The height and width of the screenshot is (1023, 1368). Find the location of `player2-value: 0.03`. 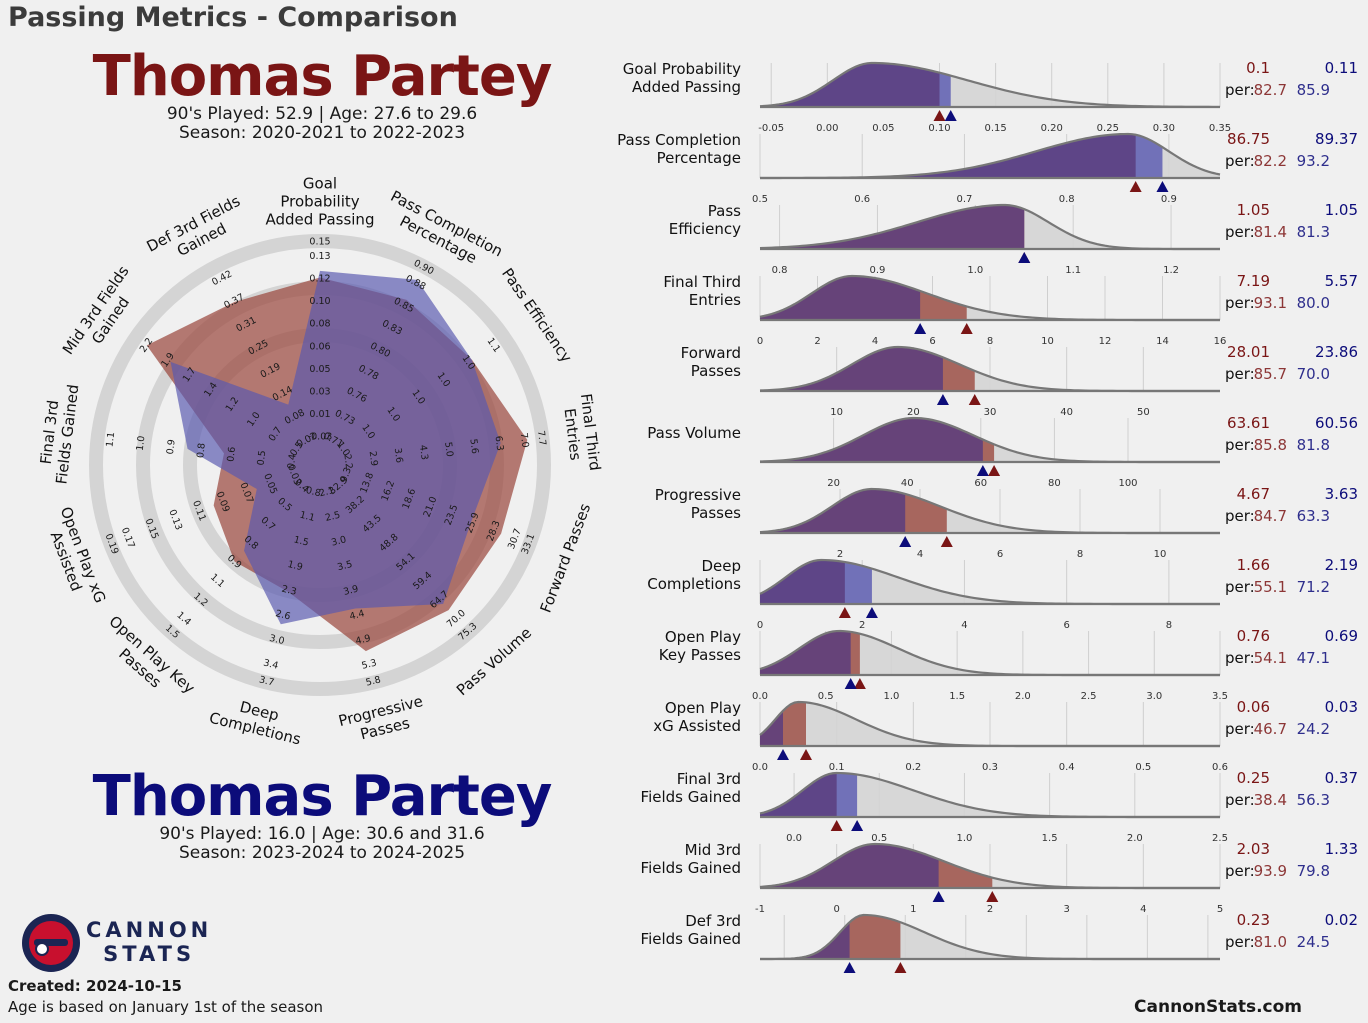

player2-value: 0.03 is located at coordinates (1341, 707).